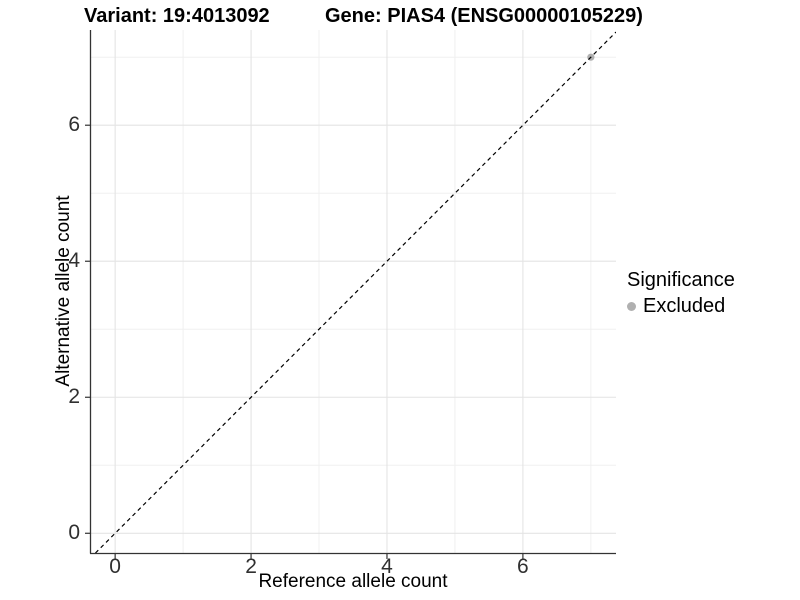 This screenshot has width=800, height=600. I want to click on x-tick-label: 0, so click(115, 566).